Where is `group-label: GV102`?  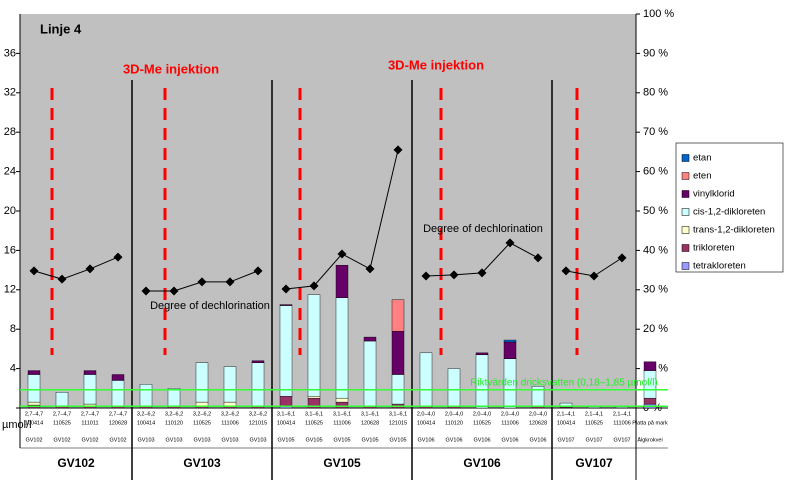
group-label: GV102 is located at coordinates (76, 463).